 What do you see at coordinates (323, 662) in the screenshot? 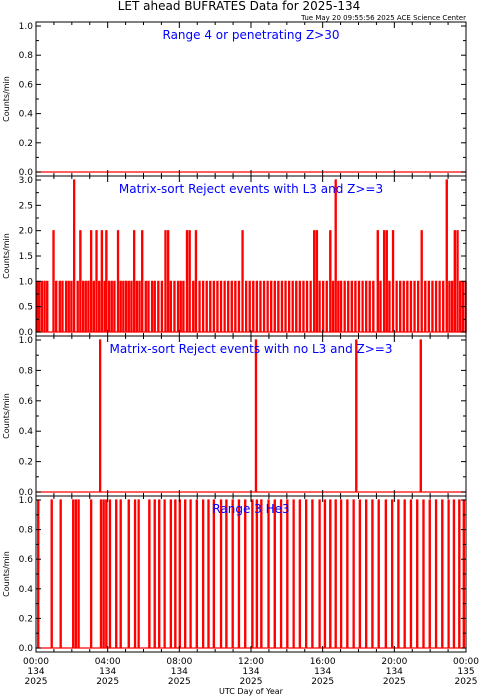
I see `x-tick-label-time: 16:00` at bounding box center [323, 662].